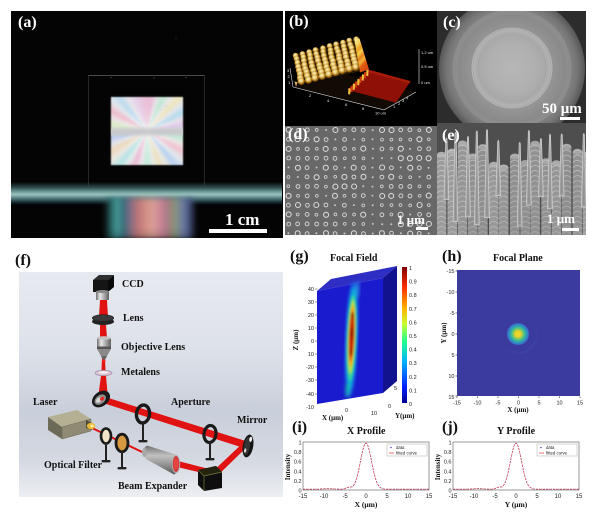 Image resolution: width=600 pixels, height=520 pixels. I want to click on svg-text: 1.2 um, so click(427, 52).